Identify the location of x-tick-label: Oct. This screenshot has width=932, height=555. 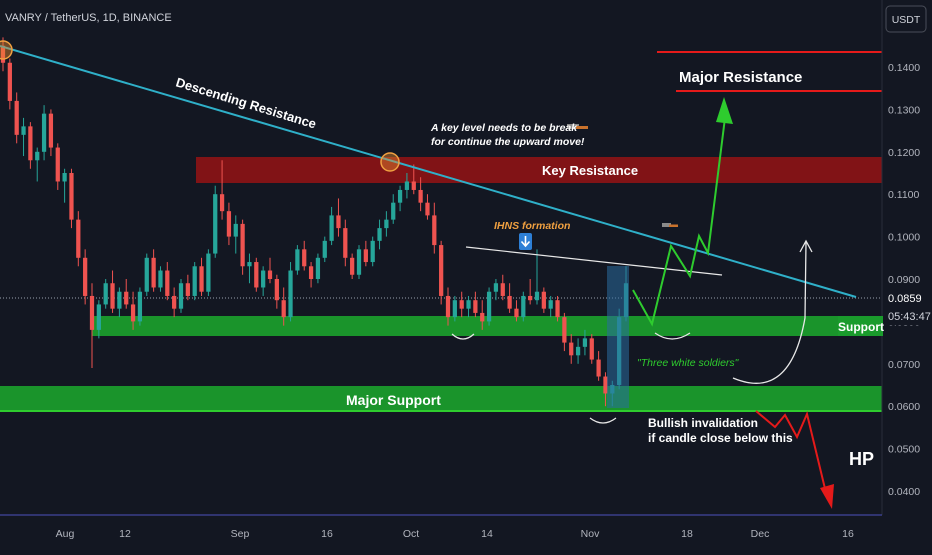
(411, 534).